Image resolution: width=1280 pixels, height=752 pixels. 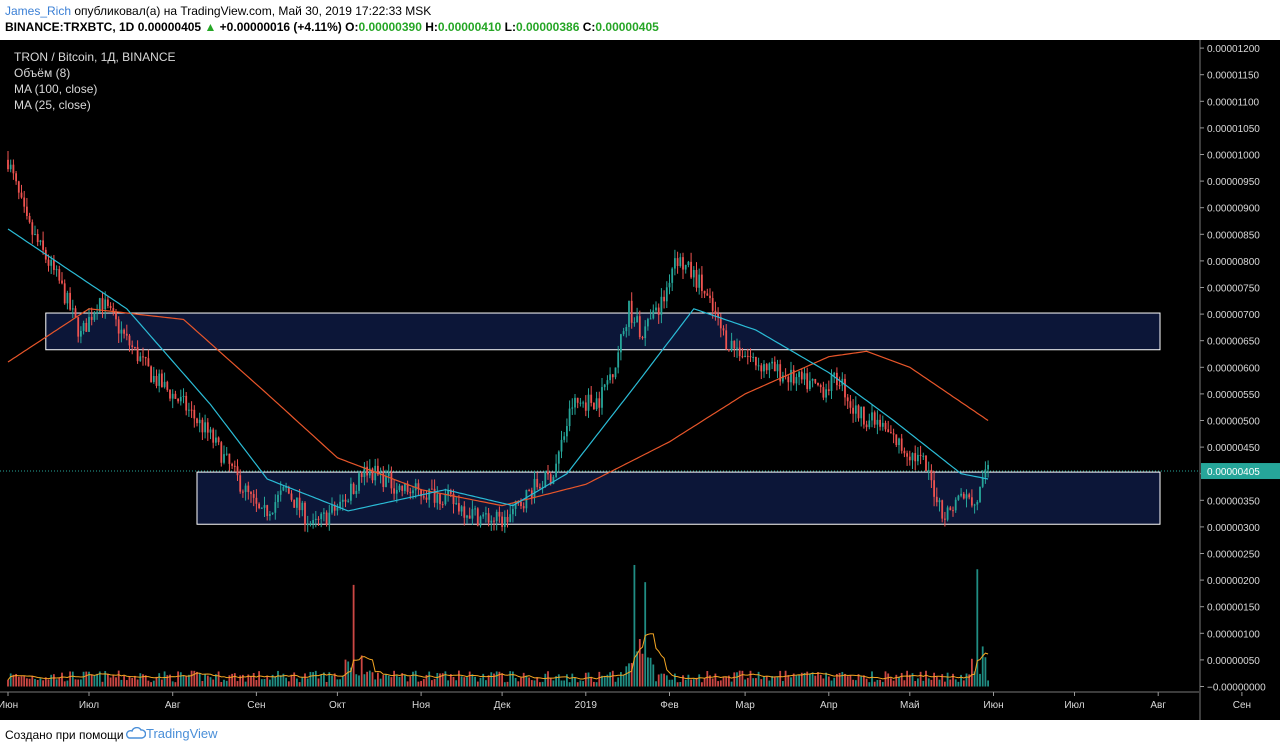 I want to click on time-tick-label: Авг, so click(x=173, y=705).